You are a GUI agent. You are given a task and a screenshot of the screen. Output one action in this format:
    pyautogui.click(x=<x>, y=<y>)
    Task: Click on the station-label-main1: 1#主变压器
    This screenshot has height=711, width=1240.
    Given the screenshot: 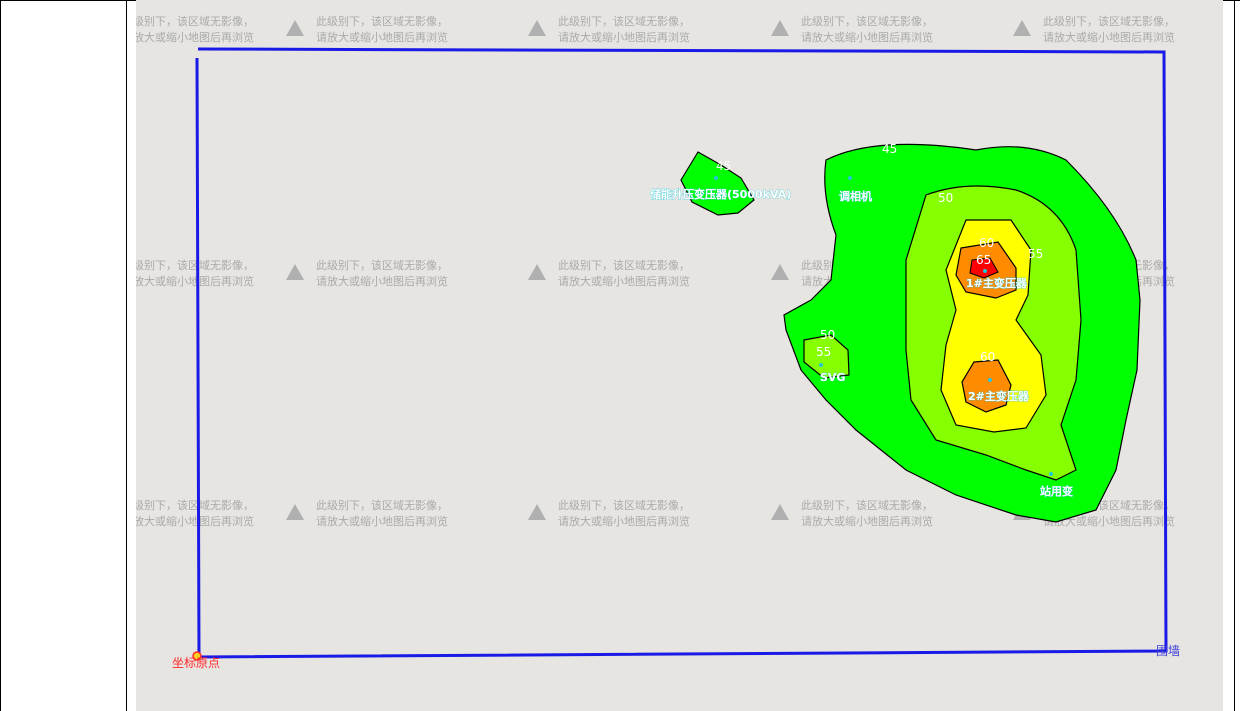 What is the action you would take?
    pyautogui.click(x=997, y=283)
    